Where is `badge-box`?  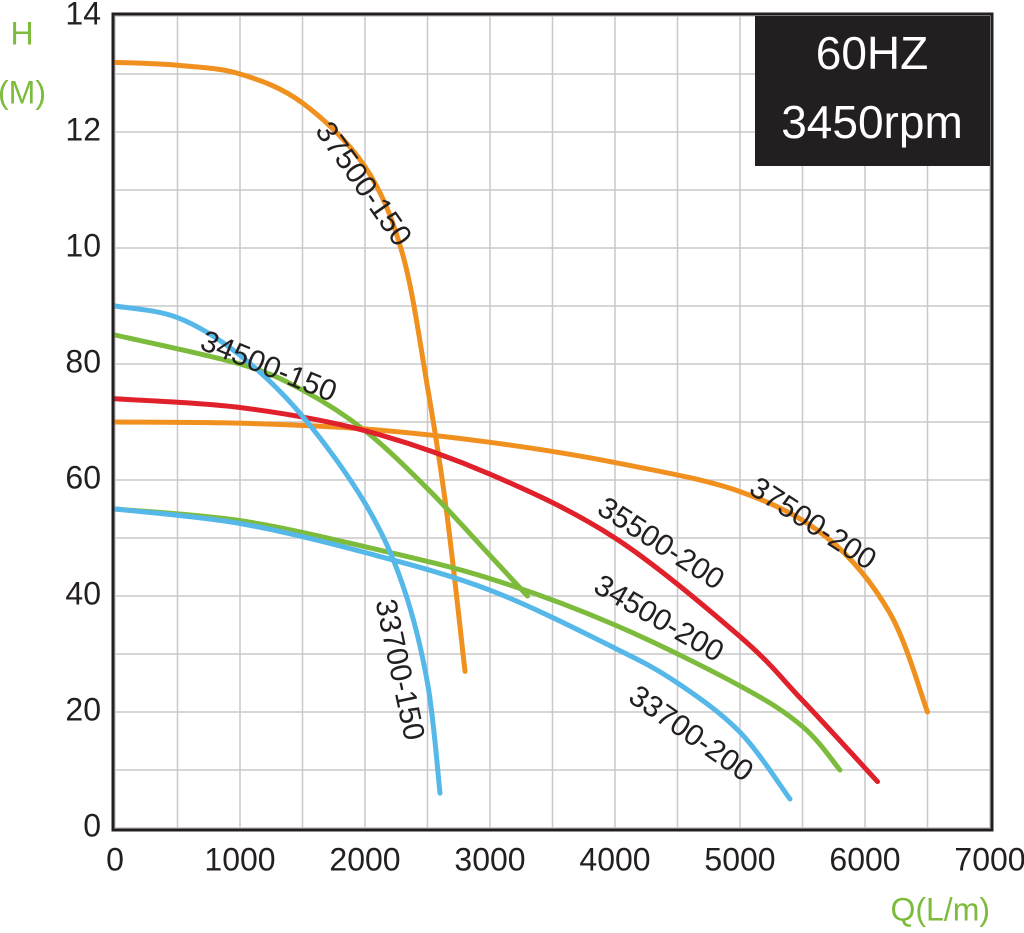 badge-box is located at coordinates (872, 91).